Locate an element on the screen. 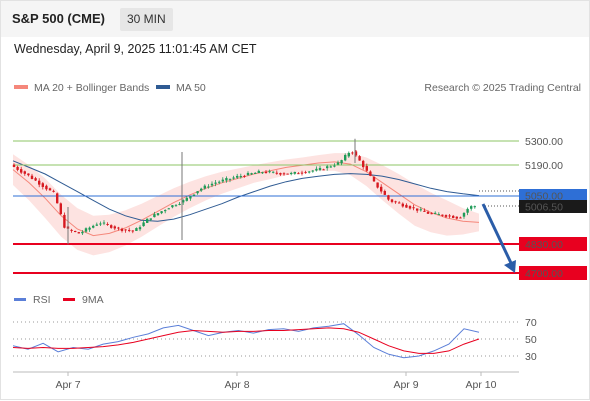 The height and width of the screenshot is (401, 590). rsi-ma-legend-swatch is located at coordinates (69, 299).